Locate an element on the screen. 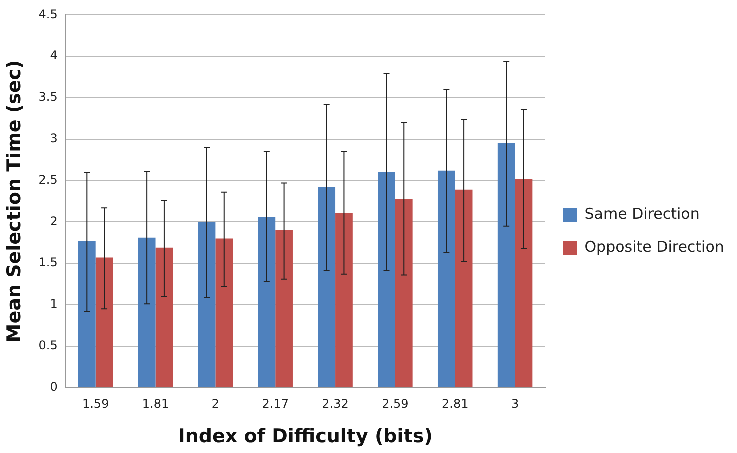  x-tick-label: 2.59 is located at coordinates (395, 404).